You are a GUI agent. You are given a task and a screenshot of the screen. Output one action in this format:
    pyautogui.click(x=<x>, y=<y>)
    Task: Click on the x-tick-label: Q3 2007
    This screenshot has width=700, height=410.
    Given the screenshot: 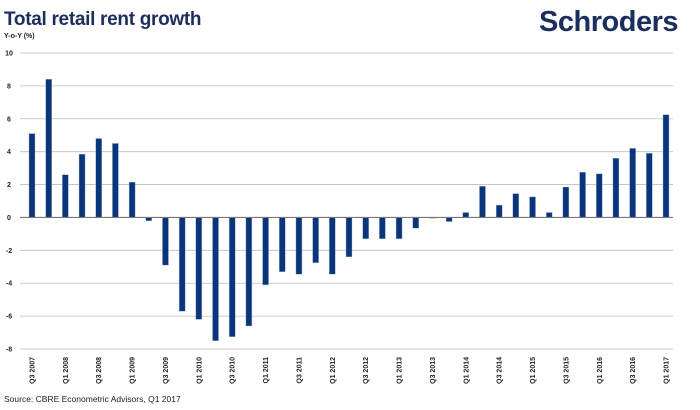 What is the action you would take?
    pyautogui.click(x=33, y=370)
    